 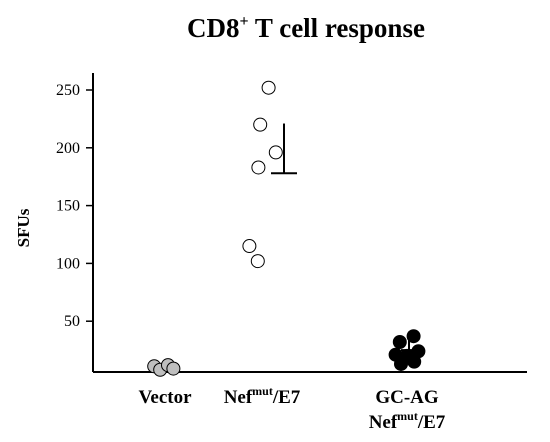 What do you see at coordinates (165, 397) in the screenshot?
I see `x-category-label: Vector` at bounding box center [165, 397].